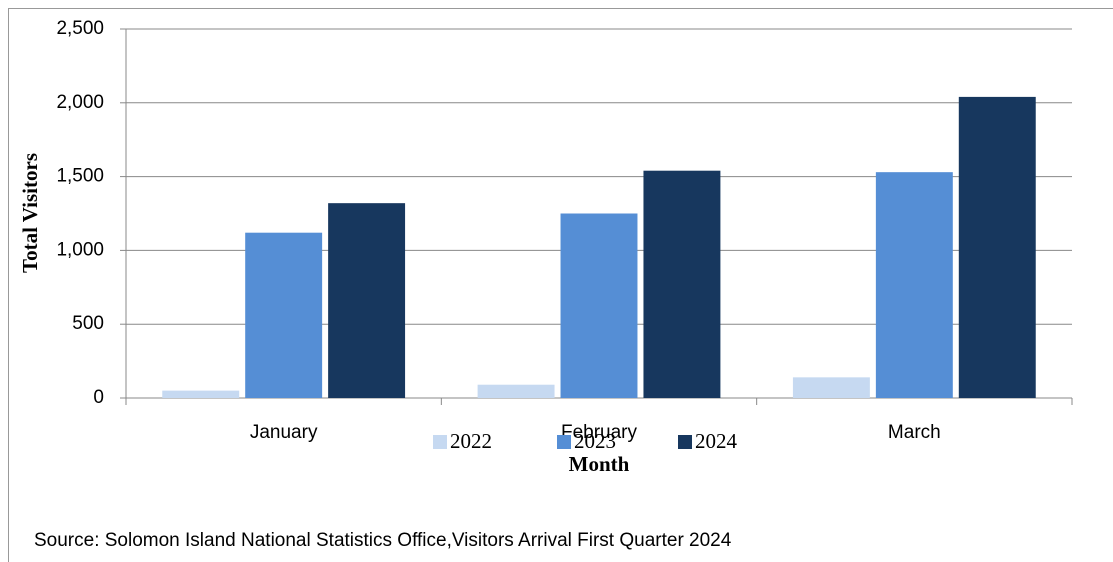 This screenshot has height=562, width=1113. What do you see at coordinates (471, 441) in the screenshot?
I see `legend-label: 2022` at bounding box center [471, 441].